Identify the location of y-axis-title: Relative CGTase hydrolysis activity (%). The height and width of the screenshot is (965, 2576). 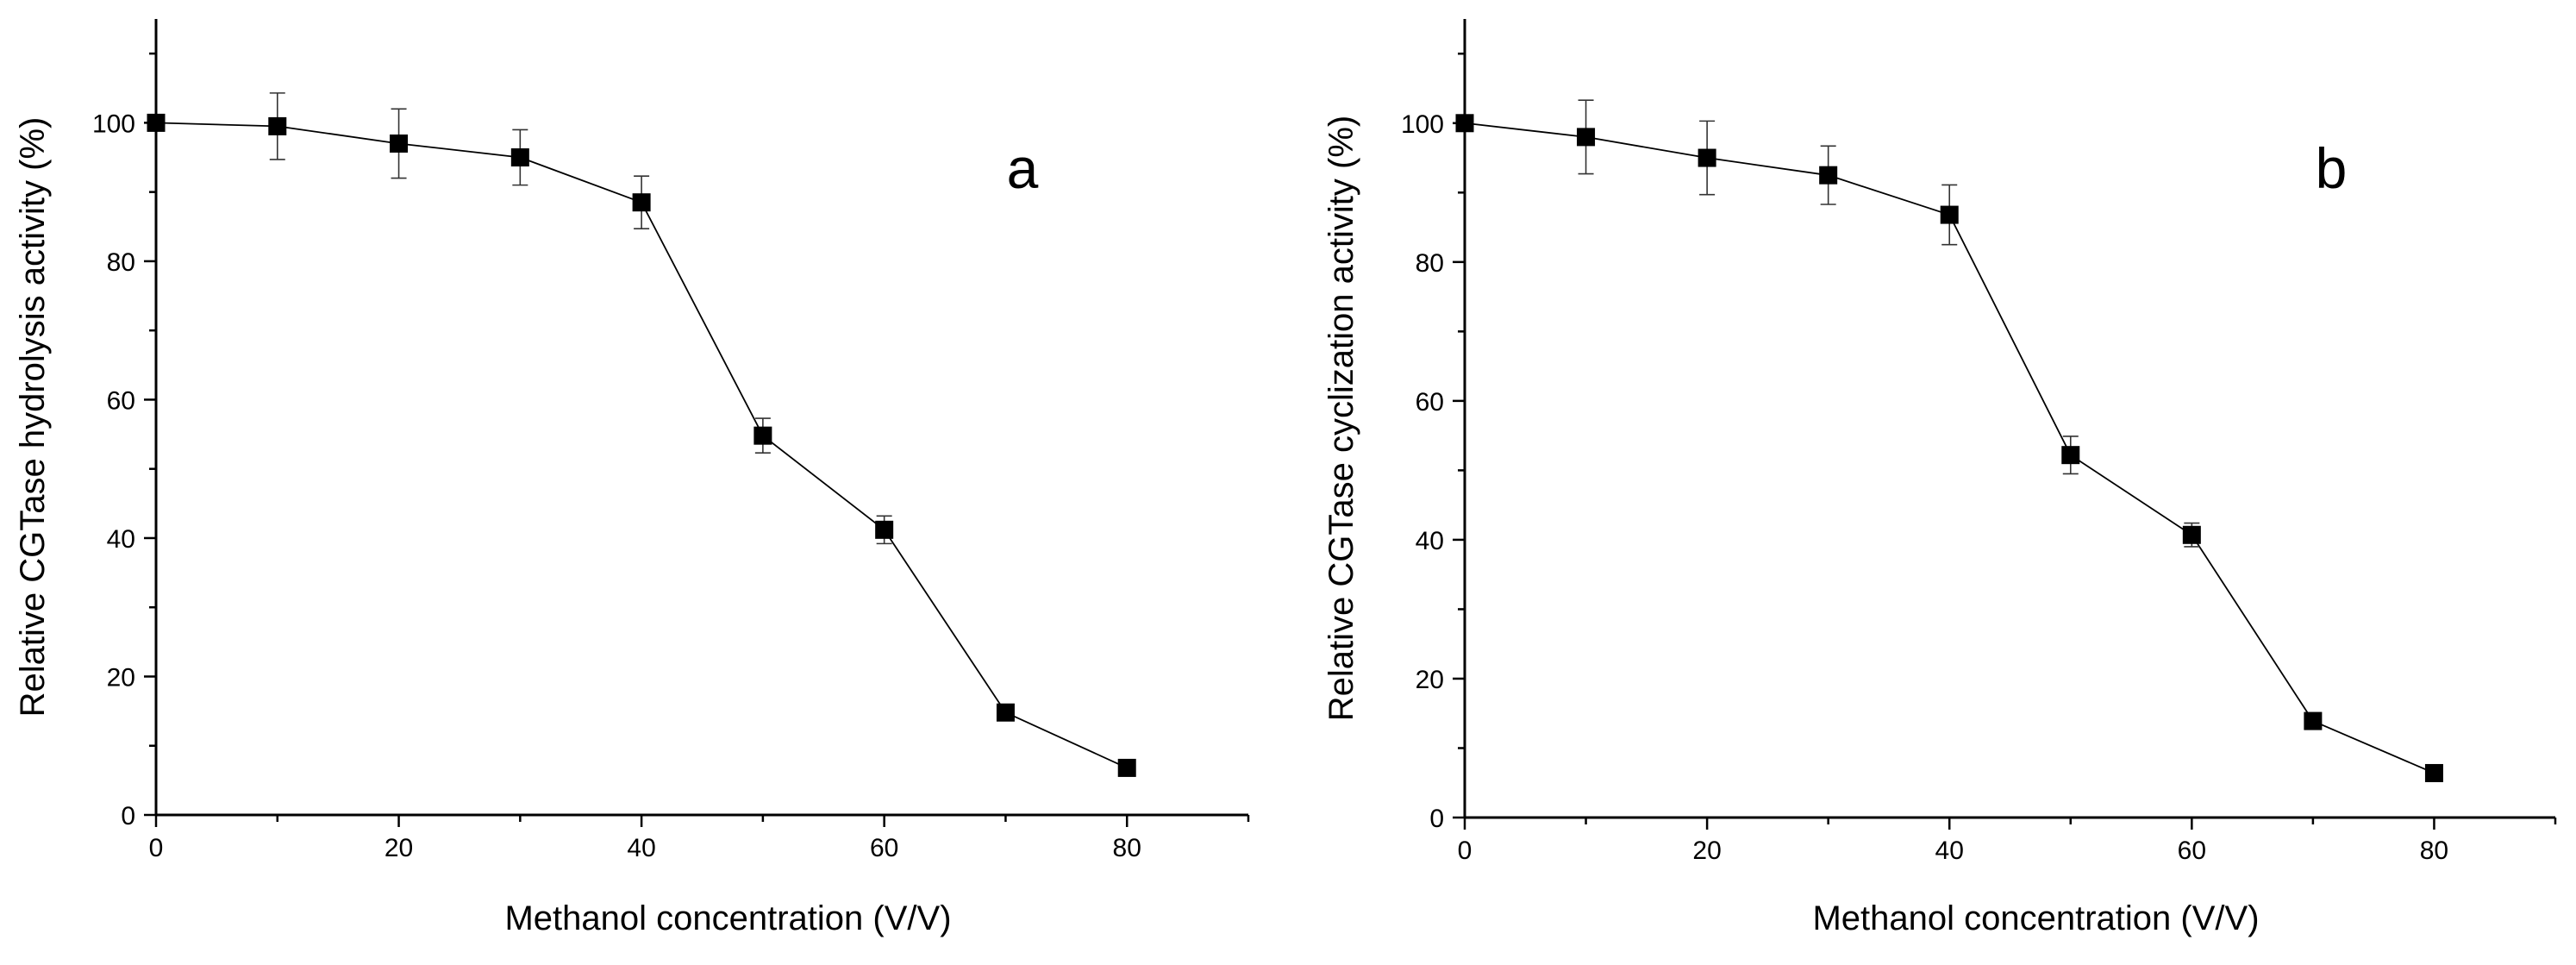
(33, 417).